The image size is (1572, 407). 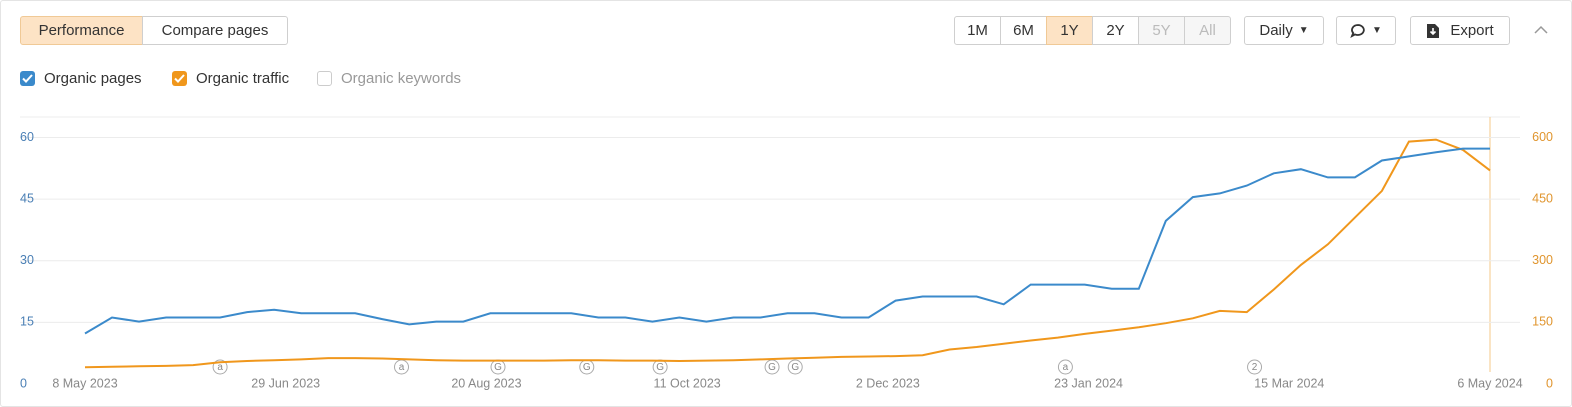 I want to click on legend-item: Organic keywords, so click(x=389, y=78).